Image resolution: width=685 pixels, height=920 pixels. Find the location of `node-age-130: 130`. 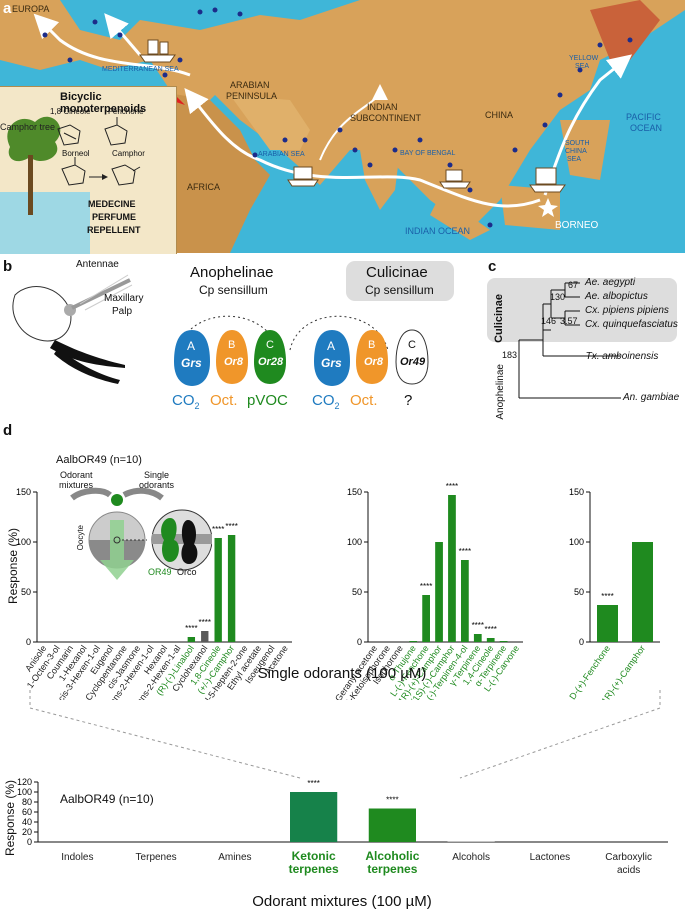

node-age-130: 130 is located at coordinates (558, 297).